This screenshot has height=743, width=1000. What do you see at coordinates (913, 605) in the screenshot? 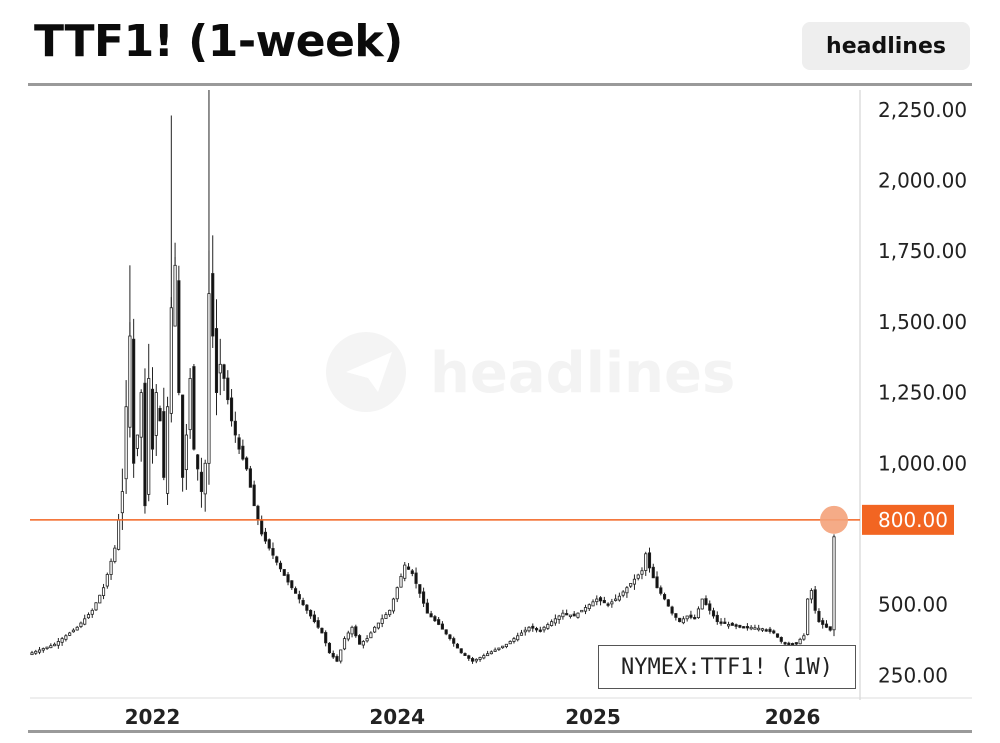
I see `y-tick-label: 500.00` at bounding box center [913, 605].